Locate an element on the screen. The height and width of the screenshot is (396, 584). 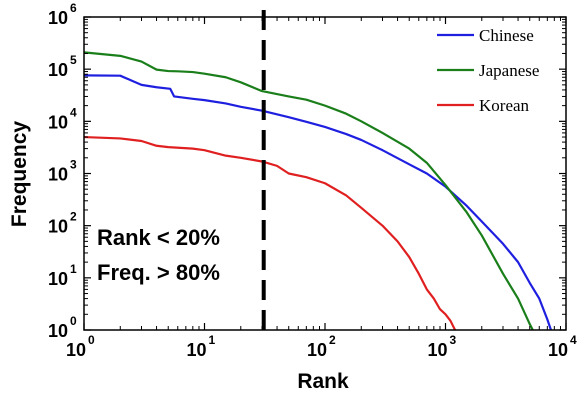
legend-label-korean: Korean is located at coordinates (504, 105).